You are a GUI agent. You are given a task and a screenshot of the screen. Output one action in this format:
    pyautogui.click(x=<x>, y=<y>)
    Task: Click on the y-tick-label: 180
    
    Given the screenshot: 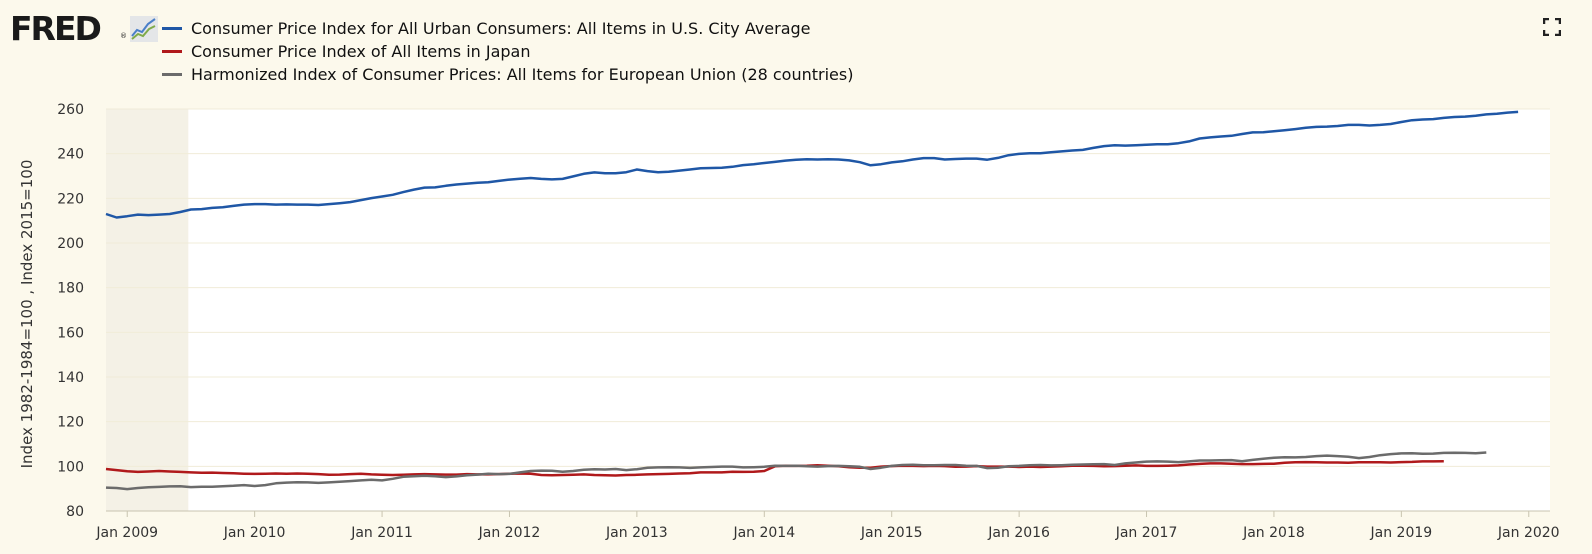 What is the action you would take?
    pyautogui.click(x=70, y=289)
    